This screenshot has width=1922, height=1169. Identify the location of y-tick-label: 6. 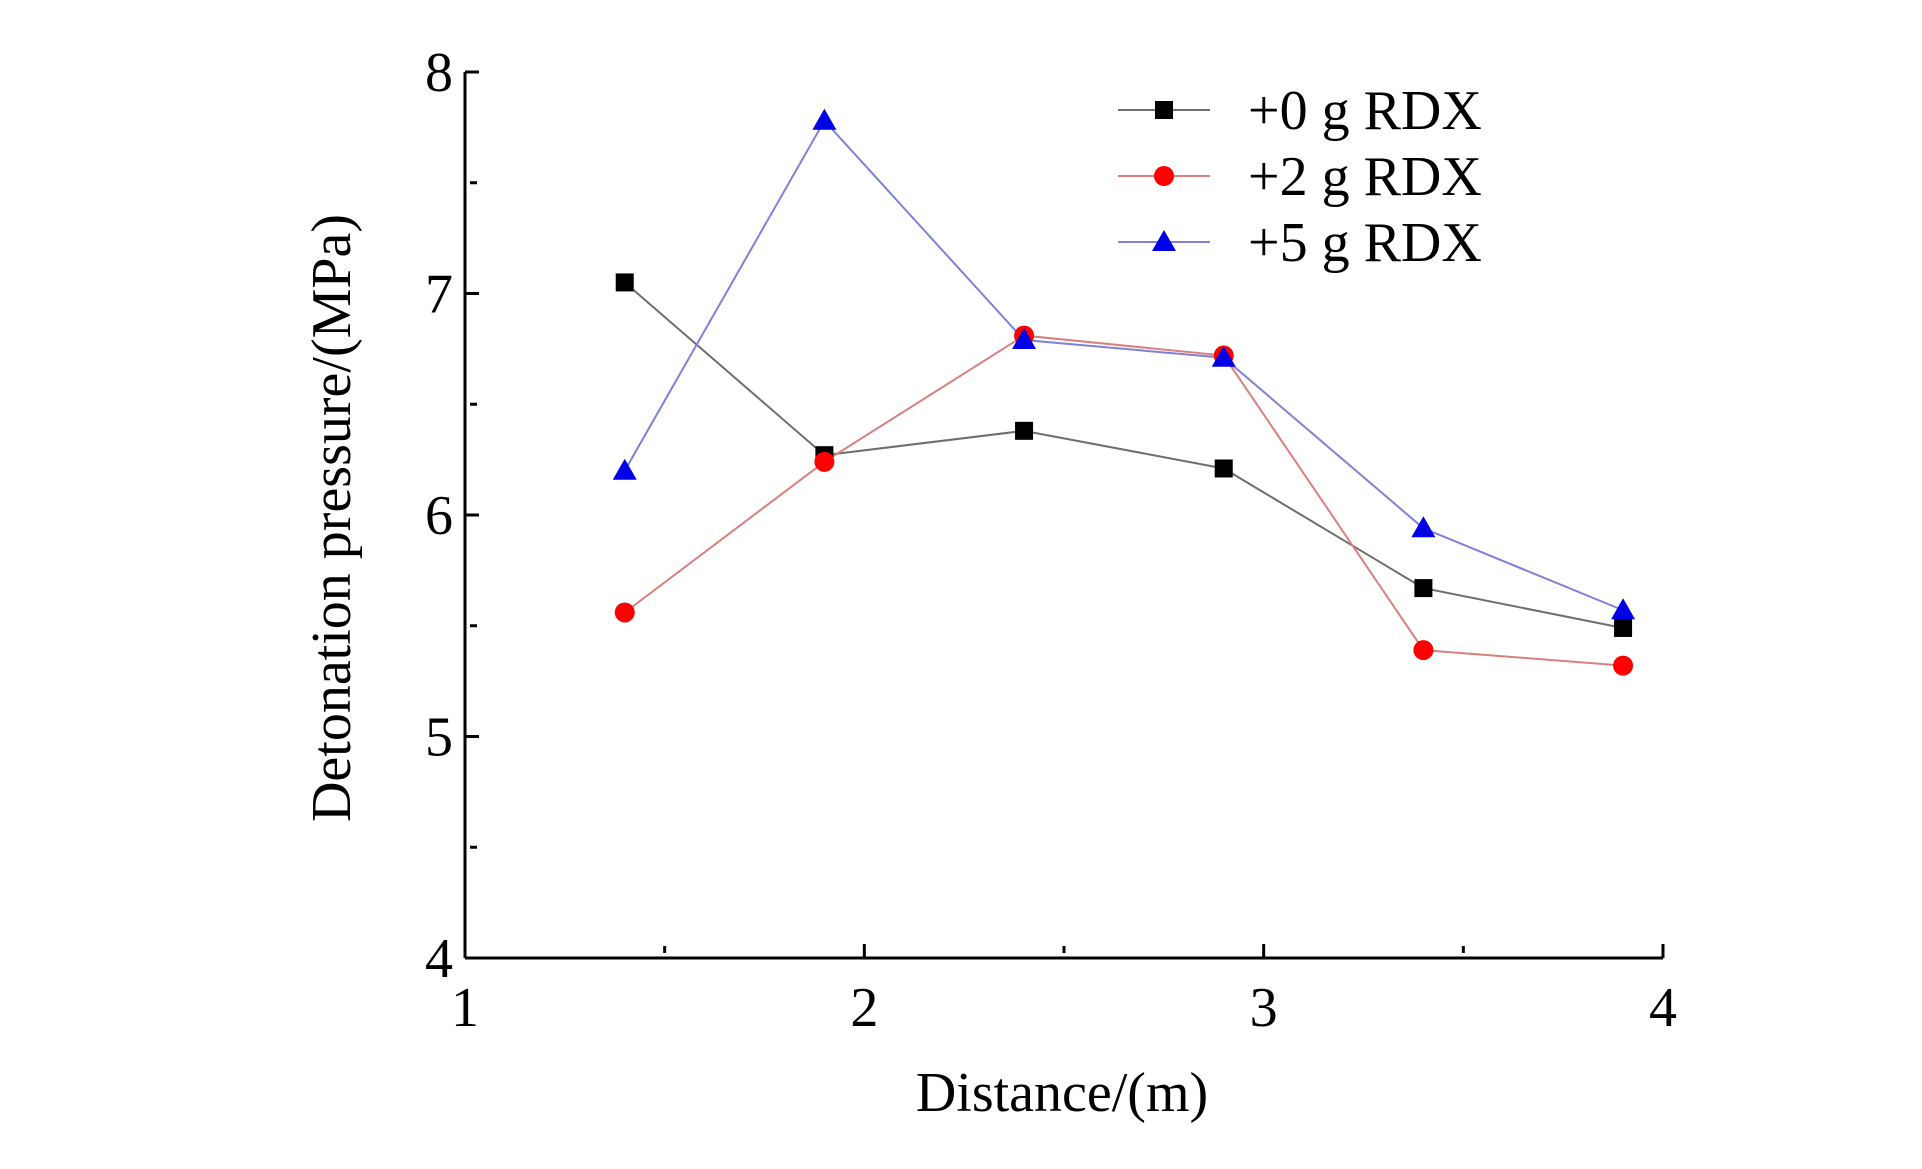
(439, 516).